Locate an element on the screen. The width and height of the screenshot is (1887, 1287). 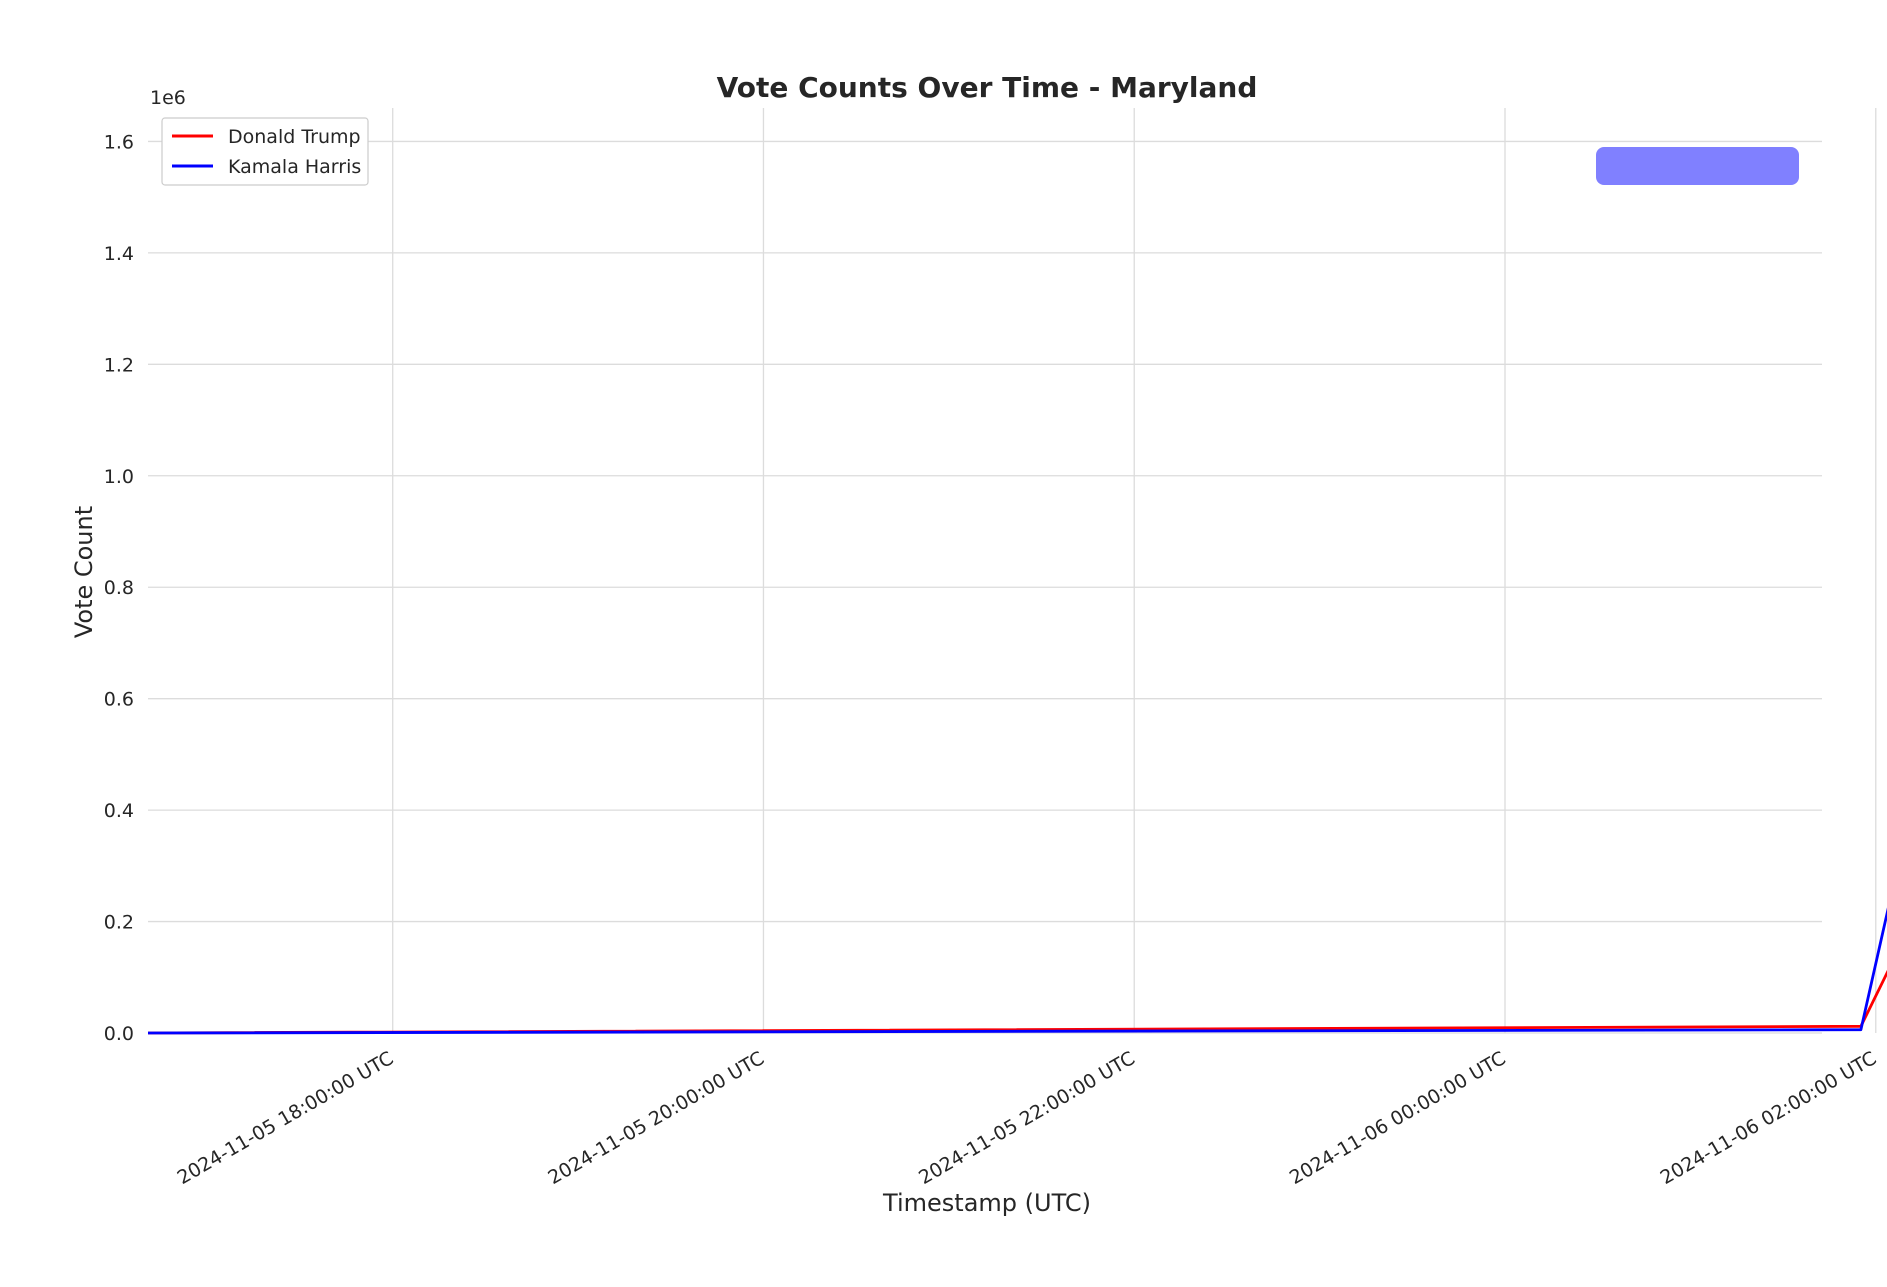
difference-box is located at coordinates (1697, 166).